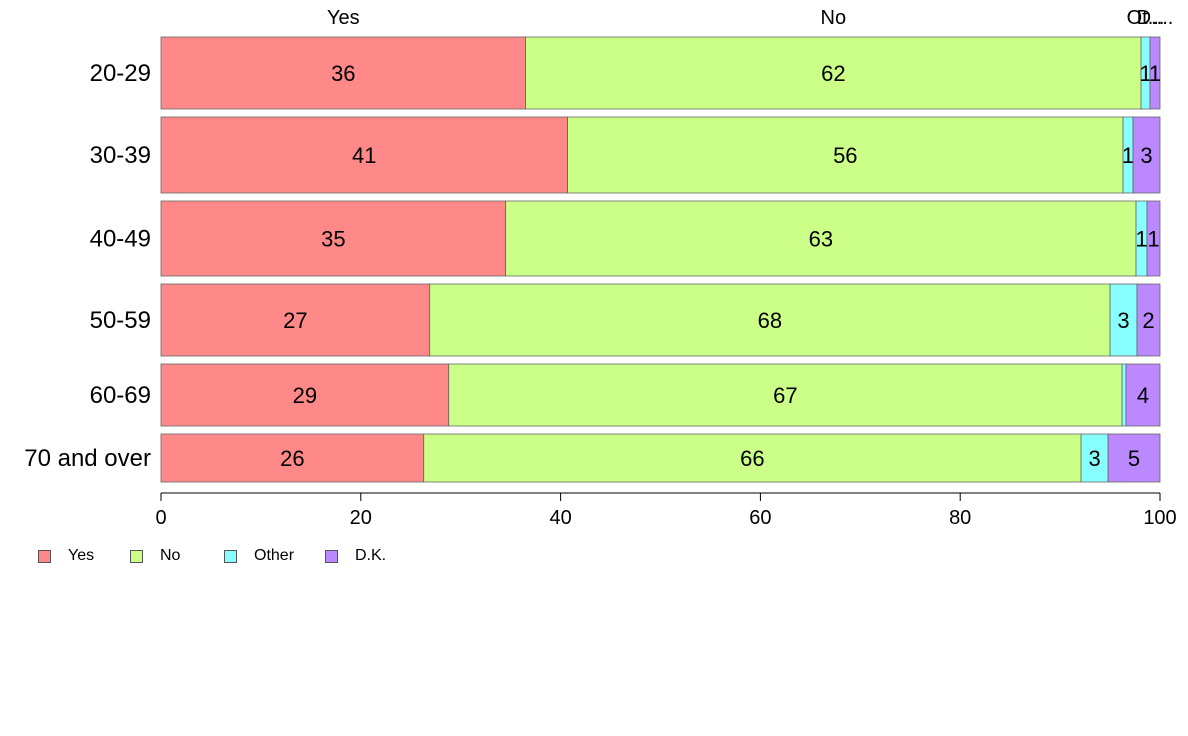 This screenshot has width=1188, height=736. What do you see at coordinates (361, 518) in the screenshot?
I see `x-tick-label: 20` at bounding box center [361, 518].